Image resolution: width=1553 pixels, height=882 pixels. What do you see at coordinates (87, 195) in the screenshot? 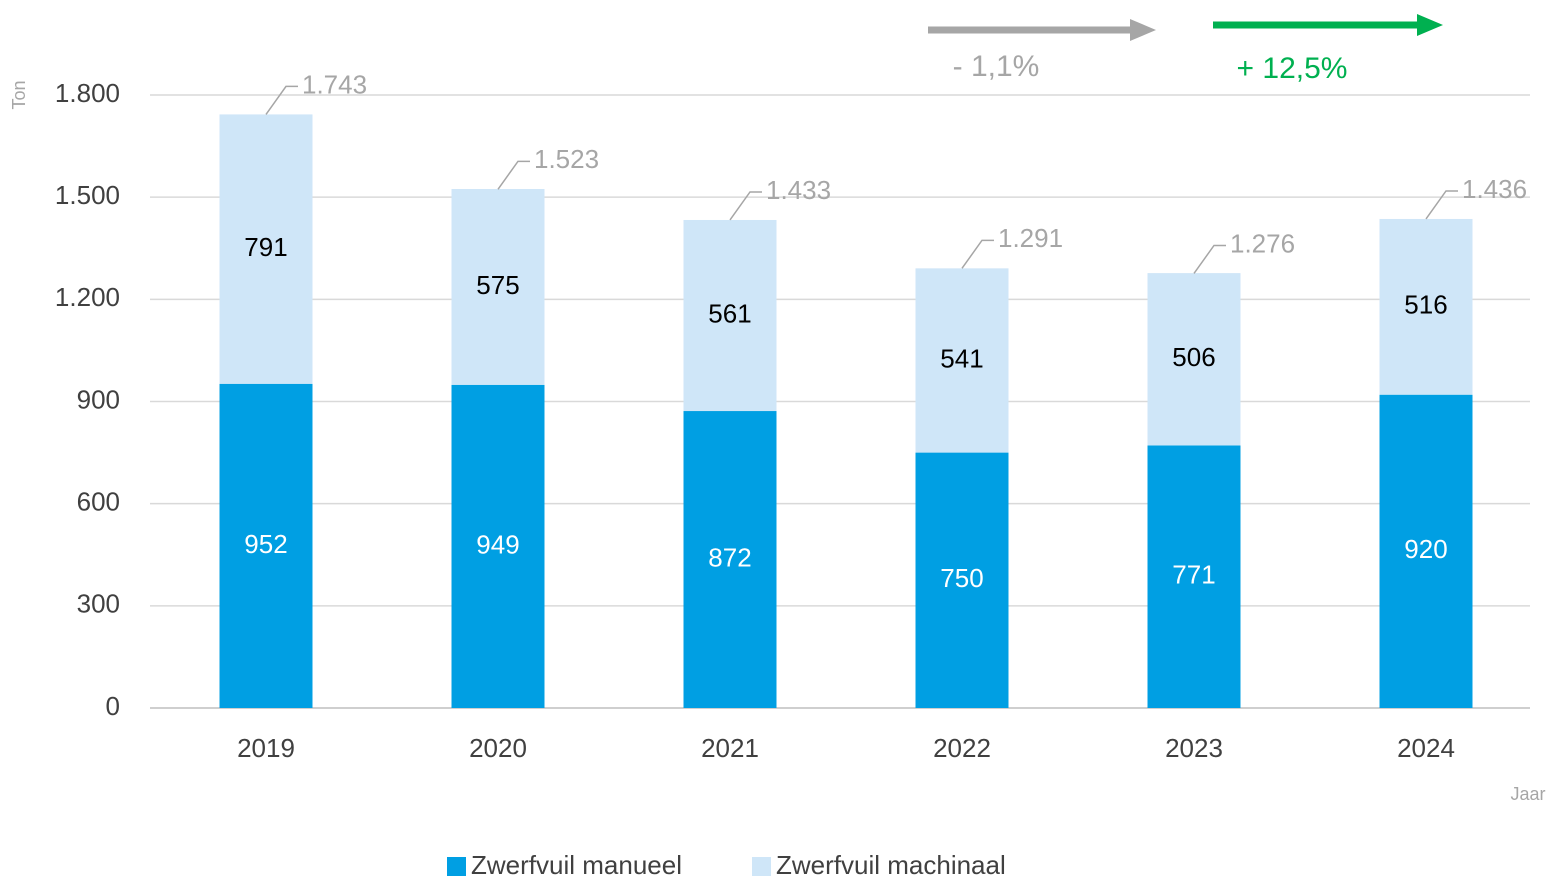
I see `y-tick-label: 1.500` at bounding box center [87, 195].